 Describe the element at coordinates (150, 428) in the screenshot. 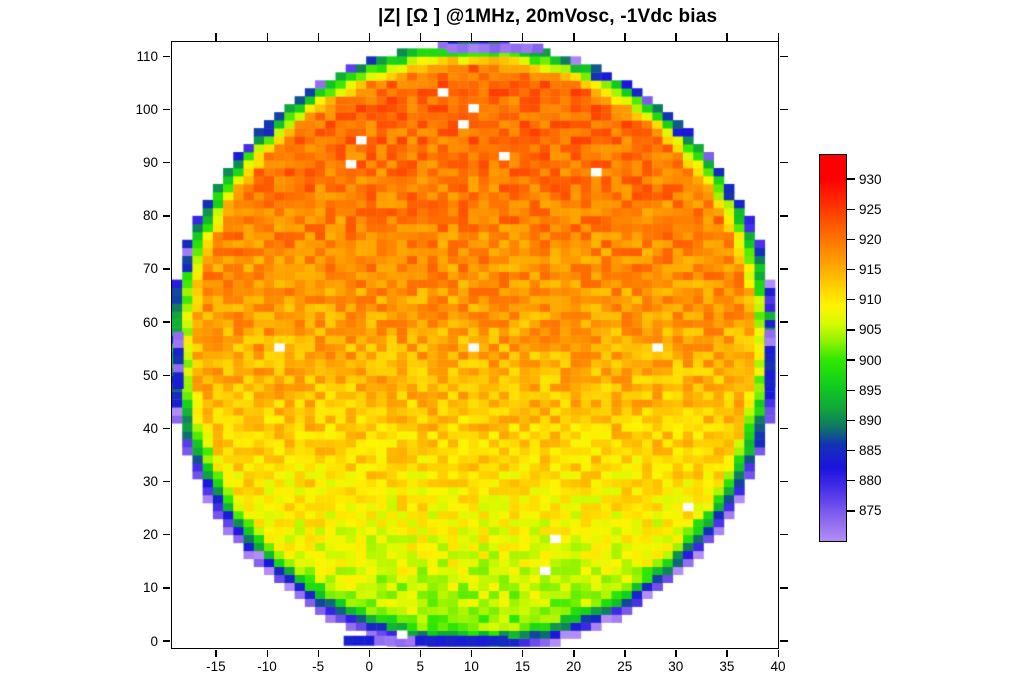

I see `y-axis-tick-label: 40` at that location.